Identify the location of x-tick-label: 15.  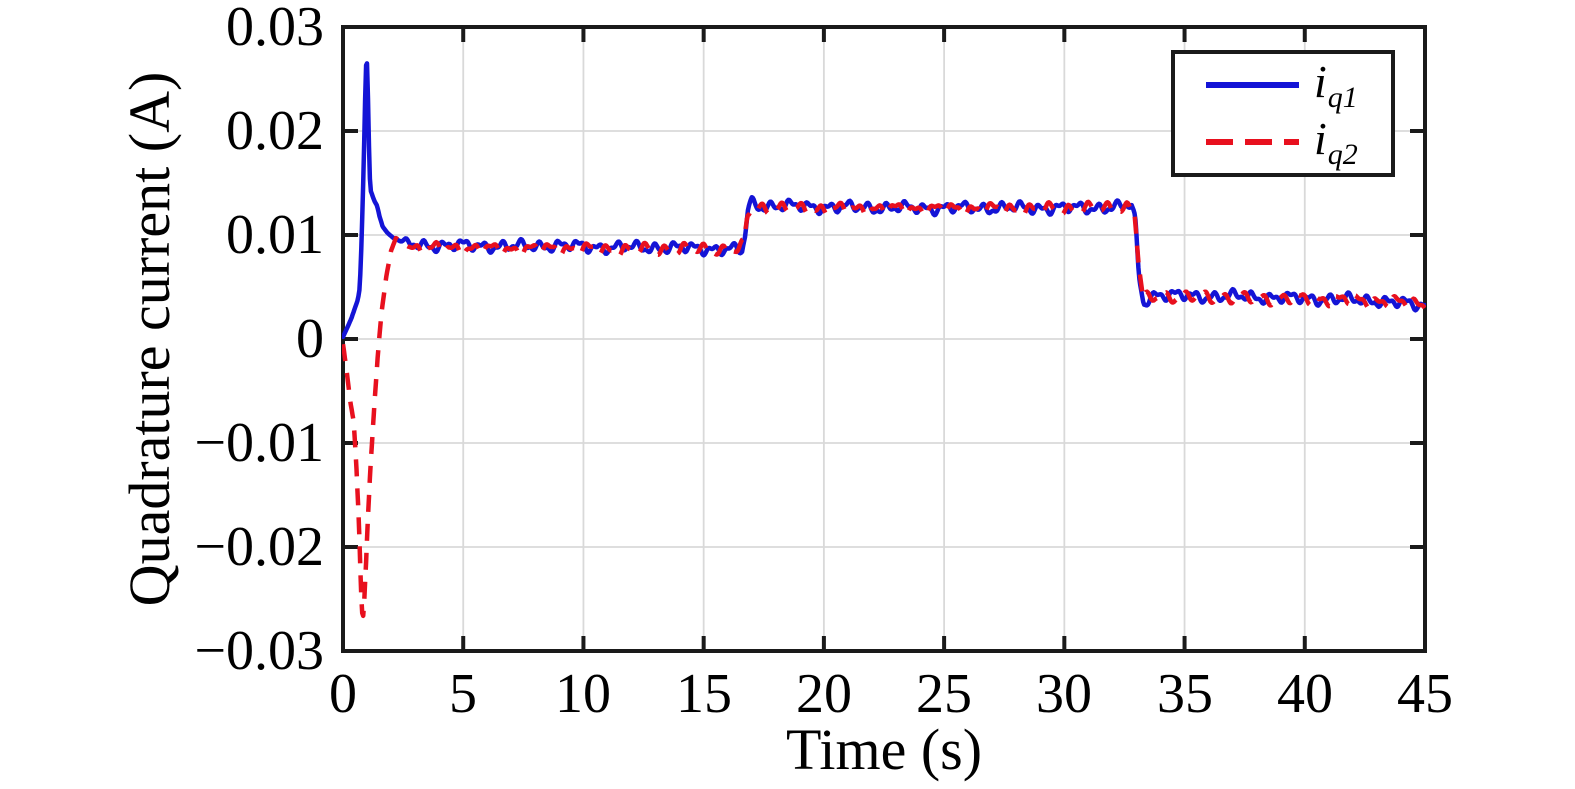
(704, 694).